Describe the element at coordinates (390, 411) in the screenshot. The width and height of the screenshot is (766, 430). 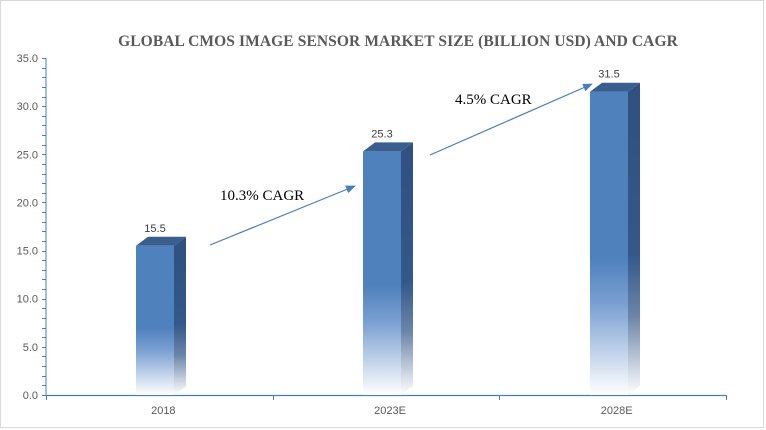
I see `x-tick-label: 2023E` at that location.